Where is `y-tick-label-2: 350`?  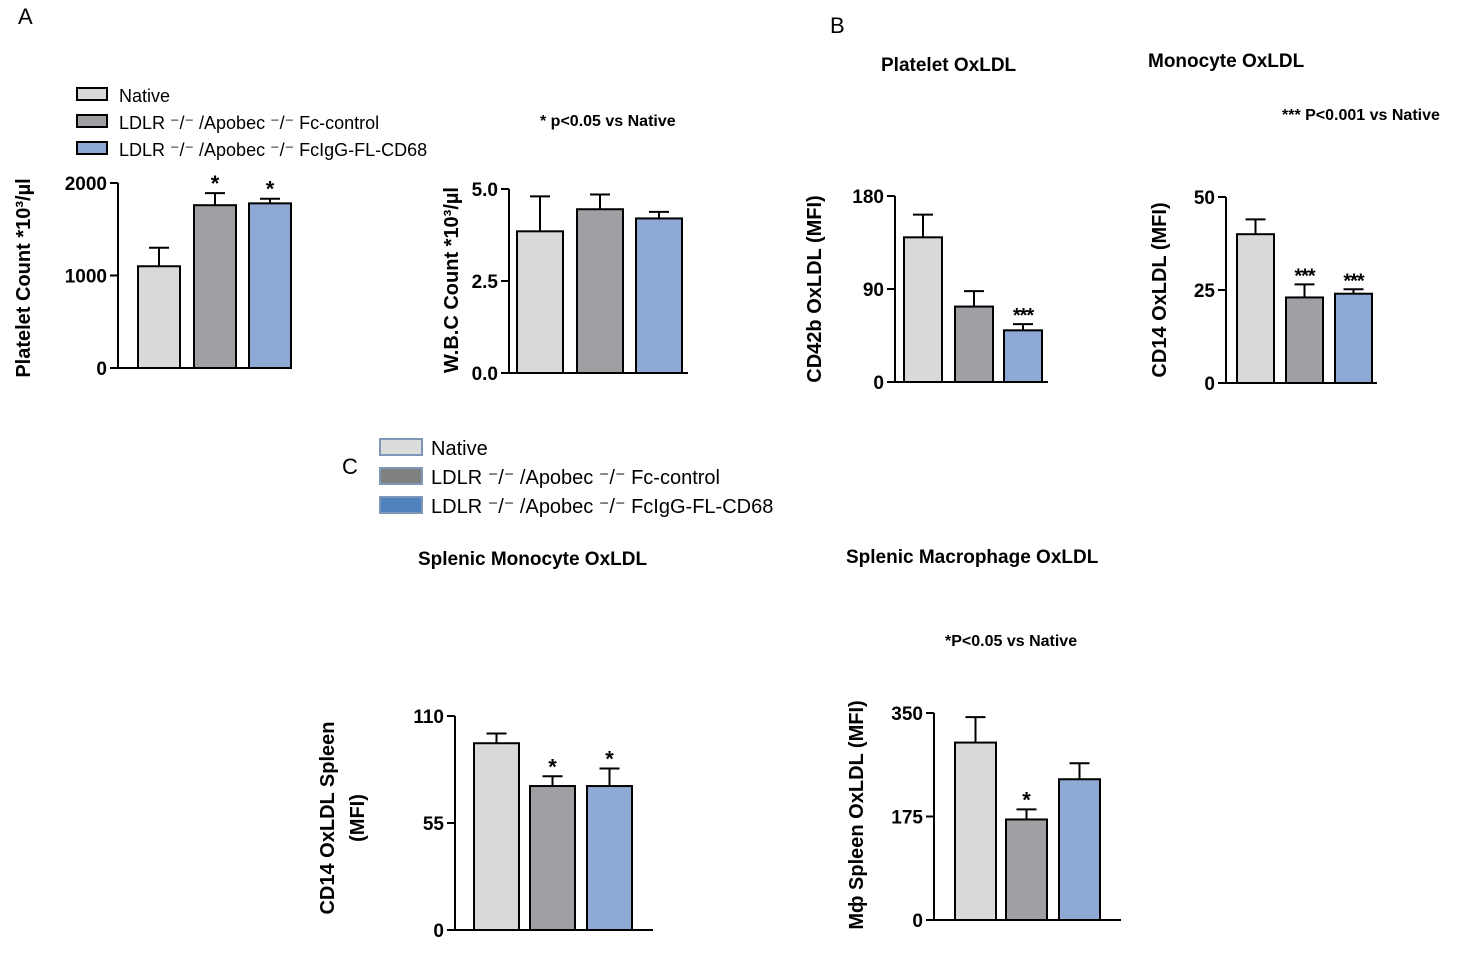 y-tick-label-2: 350 is located at coordinates (907, 714).